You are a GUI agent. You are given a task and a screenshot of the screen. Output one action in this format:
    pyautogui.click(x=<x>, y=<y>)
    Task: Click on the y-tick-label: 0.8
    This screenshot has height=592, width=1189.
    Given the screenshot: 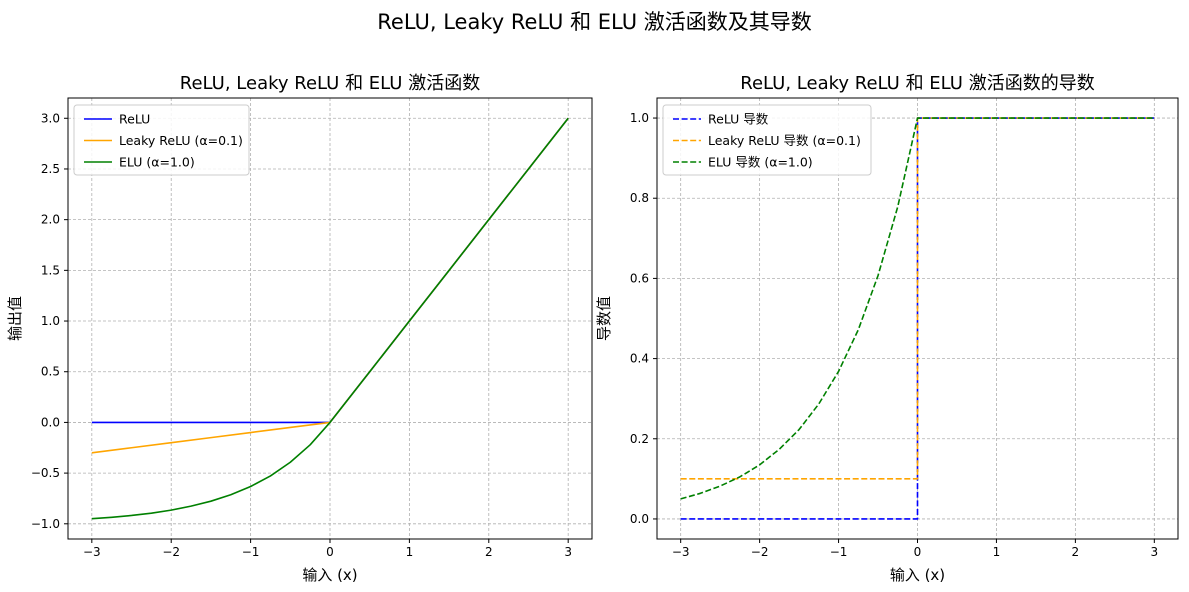 What is the action you would take?
    pyautogui.click(x=639, y=198)
    